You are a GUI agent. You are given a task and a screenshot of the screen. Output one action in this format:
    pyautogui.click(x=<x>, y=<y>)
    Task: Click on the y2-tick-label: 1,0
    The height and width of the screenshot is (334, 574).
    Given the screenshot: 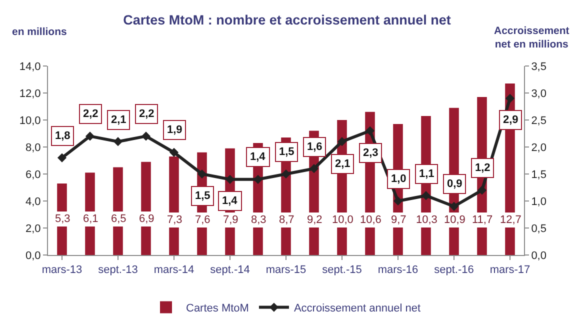 What is the action you would take?
    pyautogui.click(x=538, y=202)
    